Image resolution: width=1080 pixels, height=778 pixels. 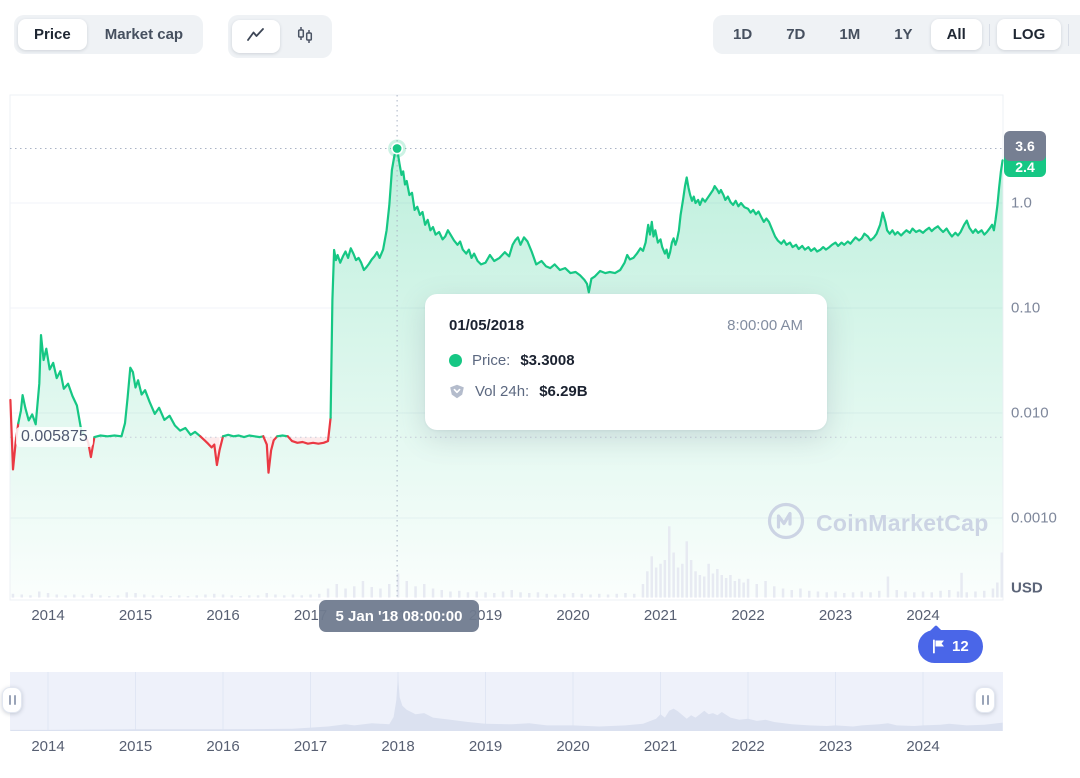 What do you see at coordinates (398, 746) in the screenshot?
I see `x-axis-year-label: 2018` at bounding box center [398, 746].